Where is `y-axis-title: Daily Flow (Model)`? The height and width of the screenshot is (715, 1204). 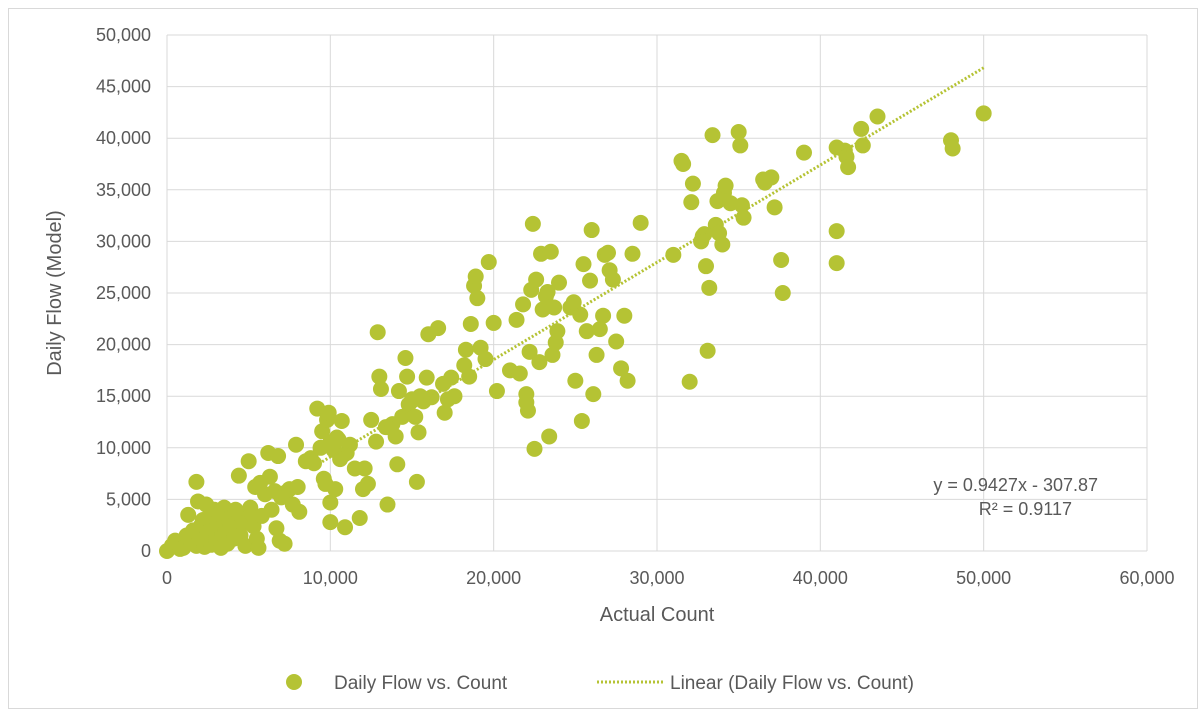
y-axis-title: Daily Flow (Model) is located at coordinates (55, 293).